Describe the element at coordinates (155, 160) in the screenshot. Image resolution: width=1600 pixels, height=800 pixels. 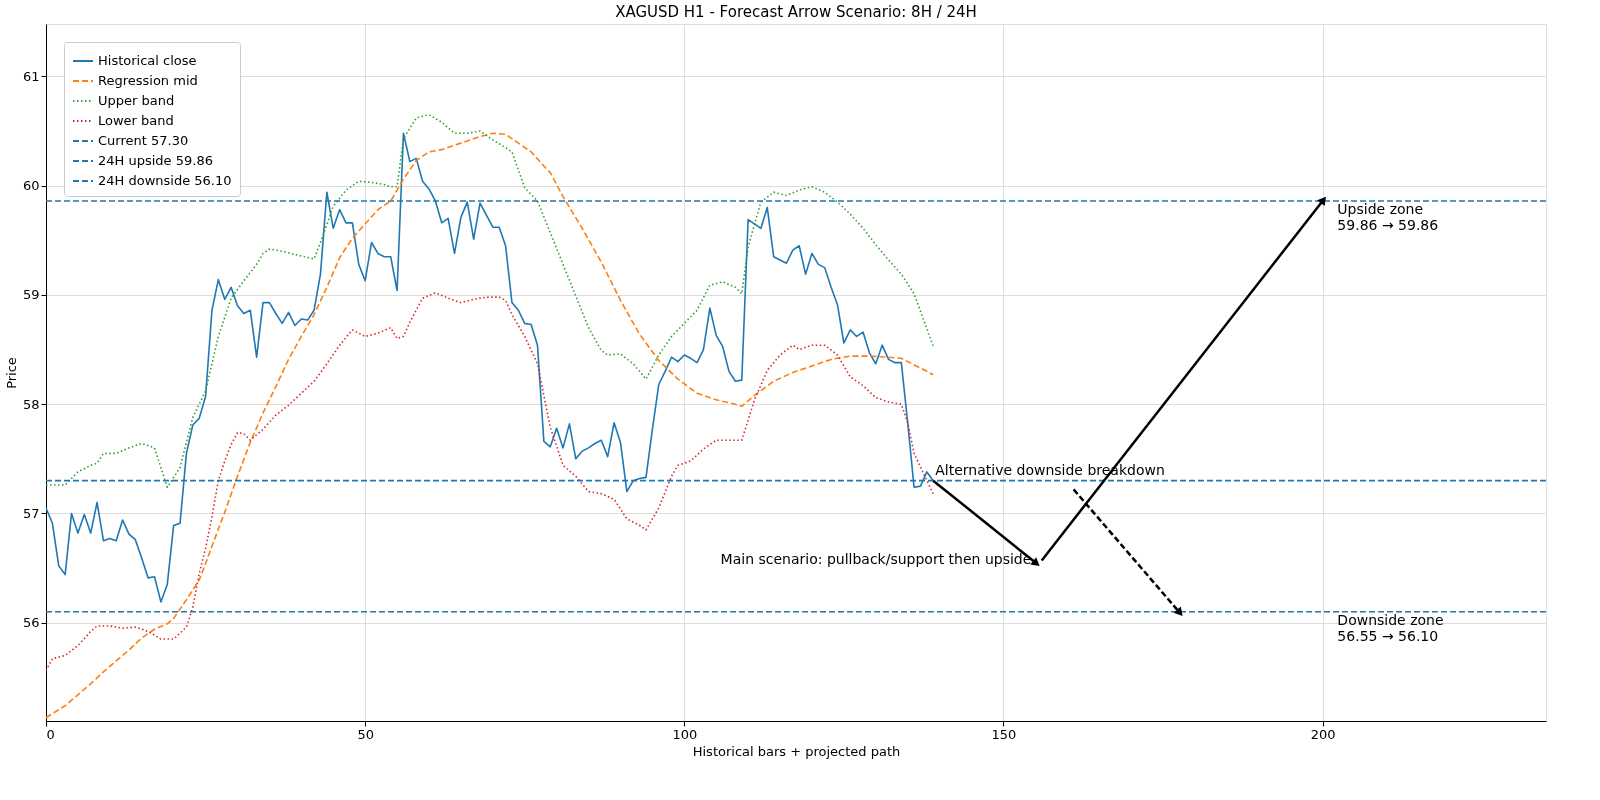
I see `legend-label: 24H upside 59.86` at that location.